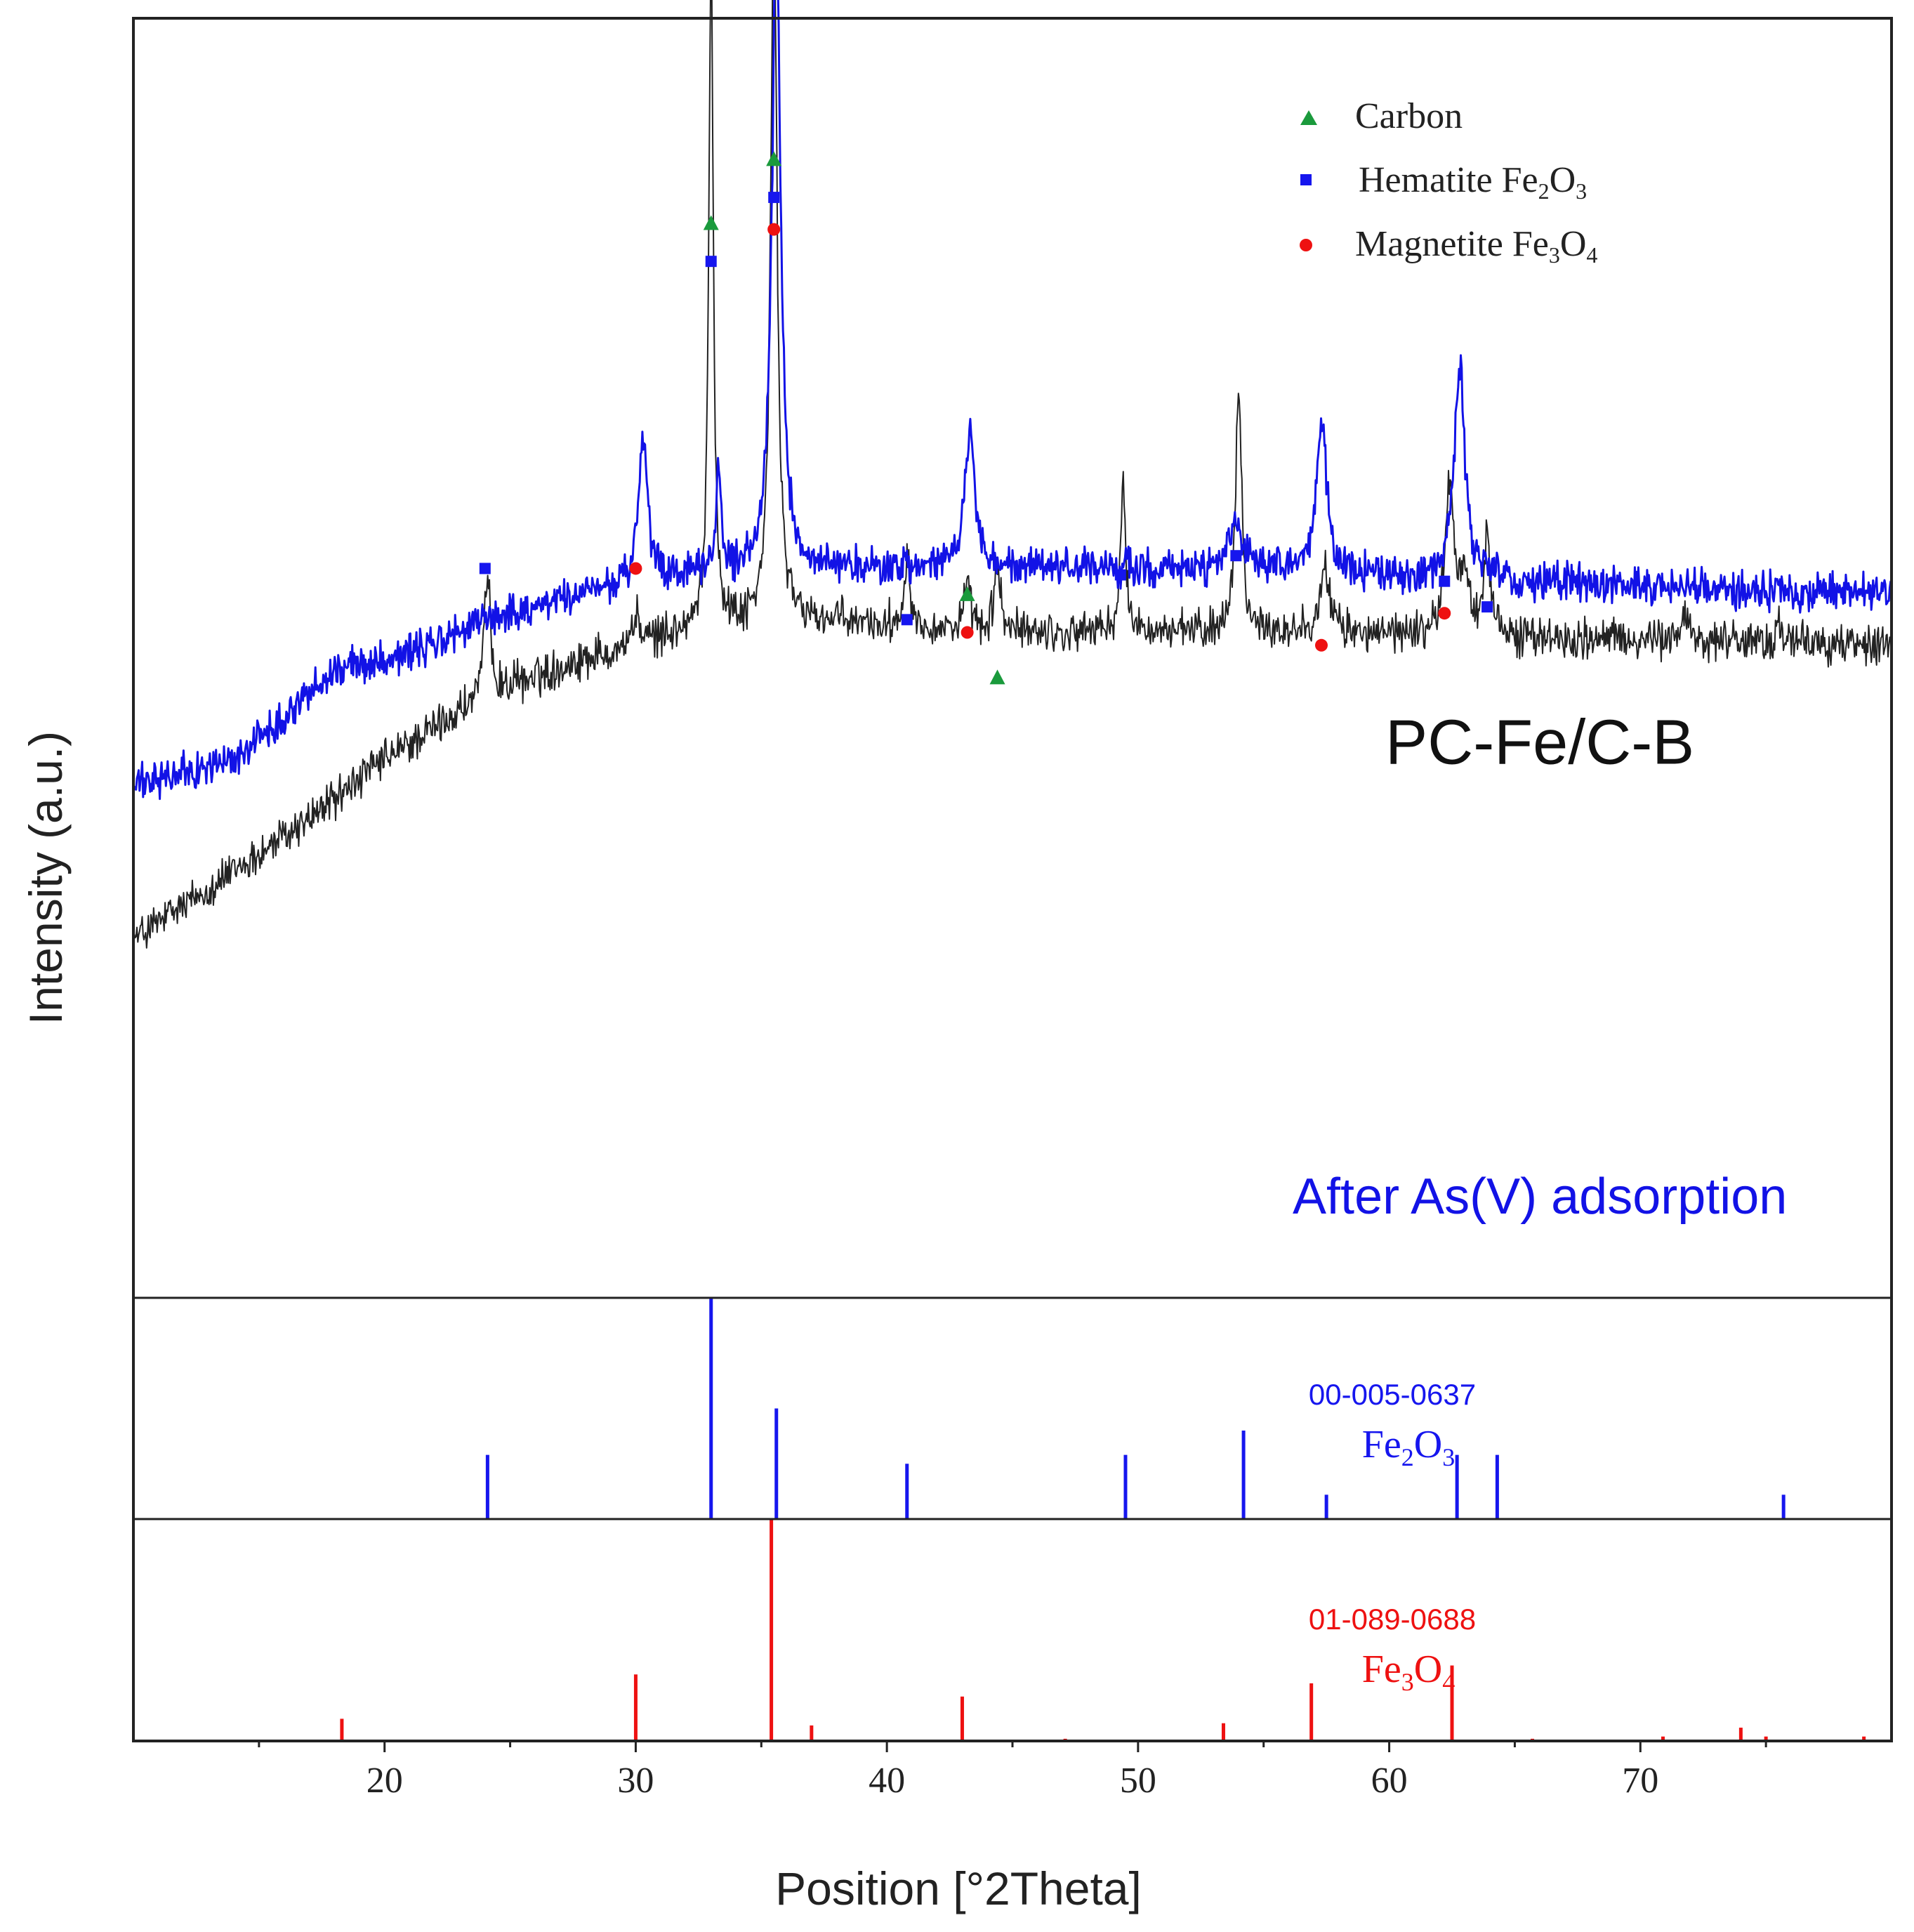  I want to click on x-axis-ticks: 20 30 40 50 60 70, so click(1012, 1771).